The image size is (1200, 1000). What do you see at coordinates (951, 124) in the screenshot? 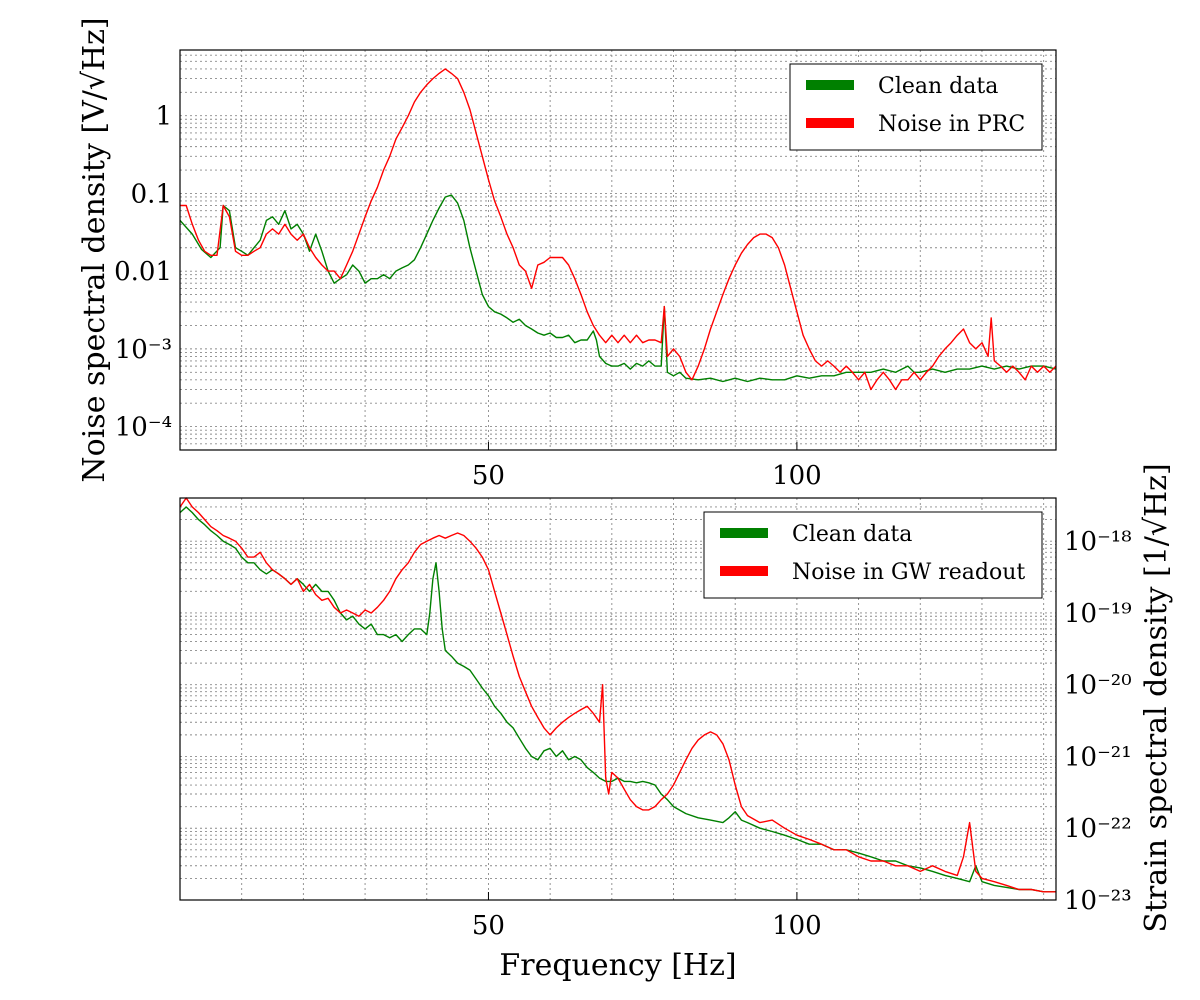
I see `prc-legend-noise-label: Noise in PRC` at bounding box center [951, 124].